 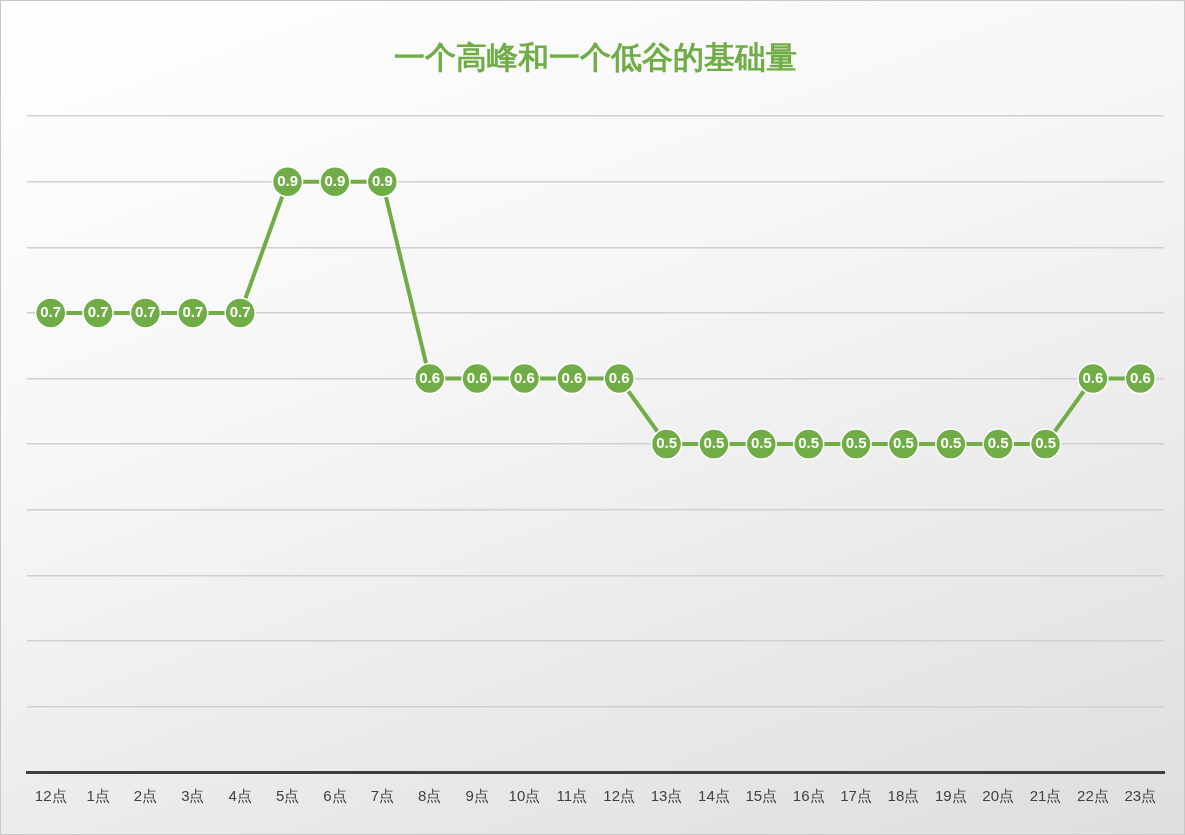 I want to click on x-tick-label: 23点, so click(x=1140, y=796).